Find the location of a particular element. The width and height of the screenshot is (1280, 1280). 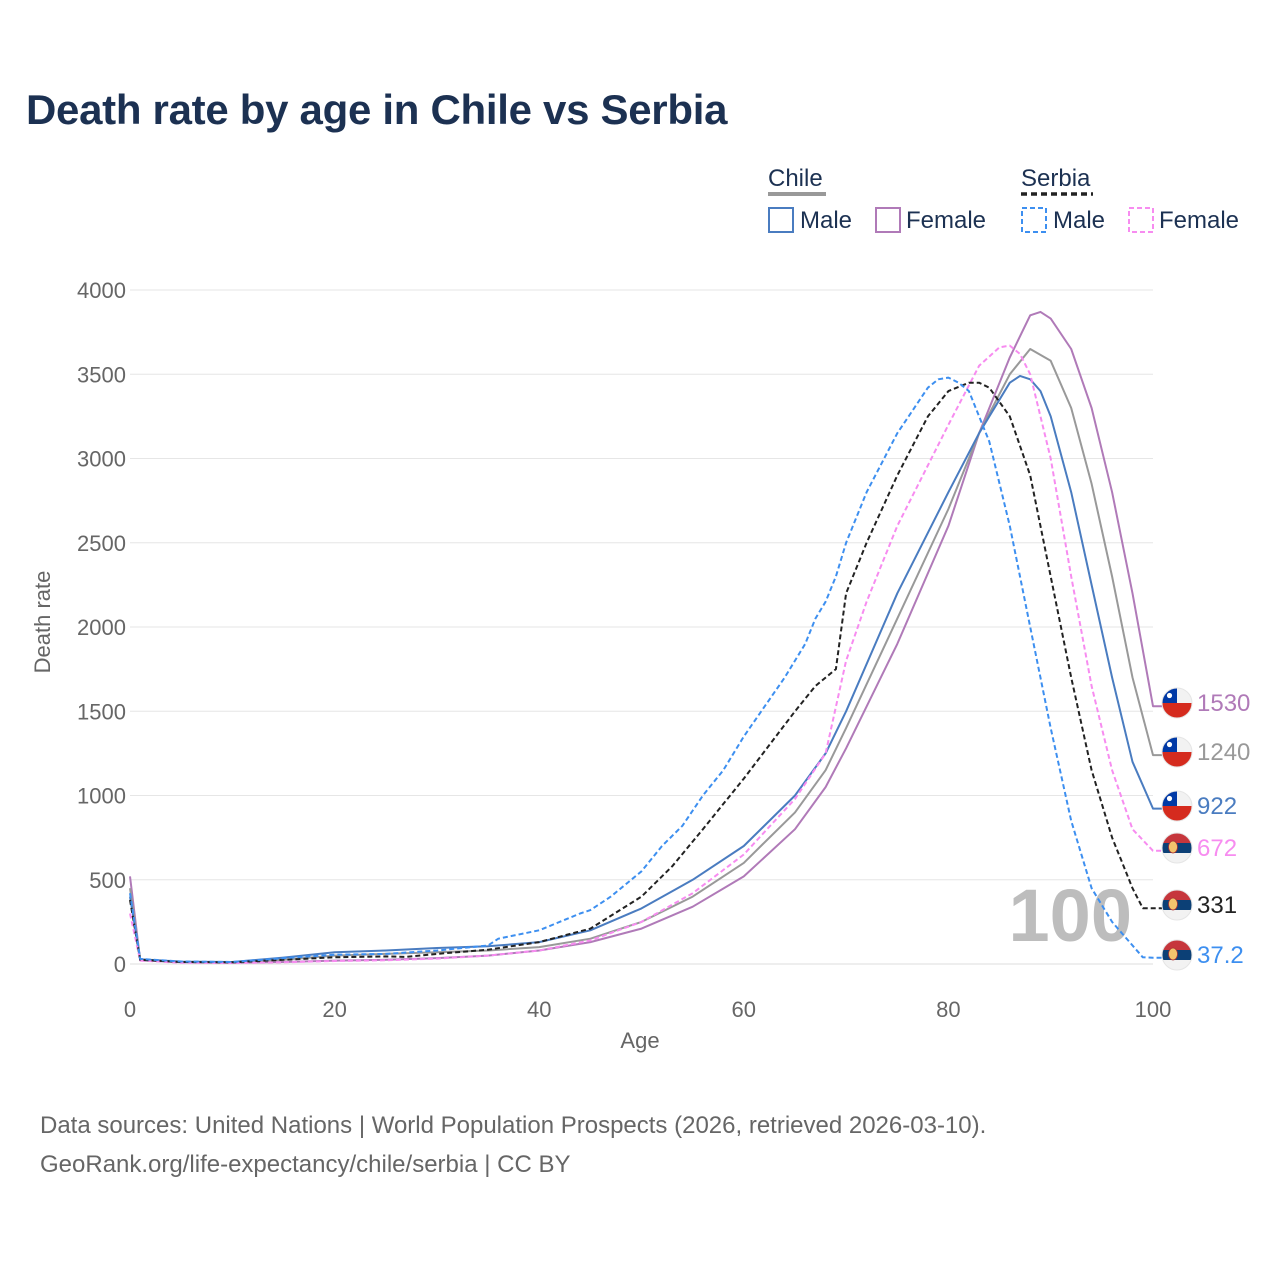

y-tick-1000: 1000 is located at coordinates (101, 796).